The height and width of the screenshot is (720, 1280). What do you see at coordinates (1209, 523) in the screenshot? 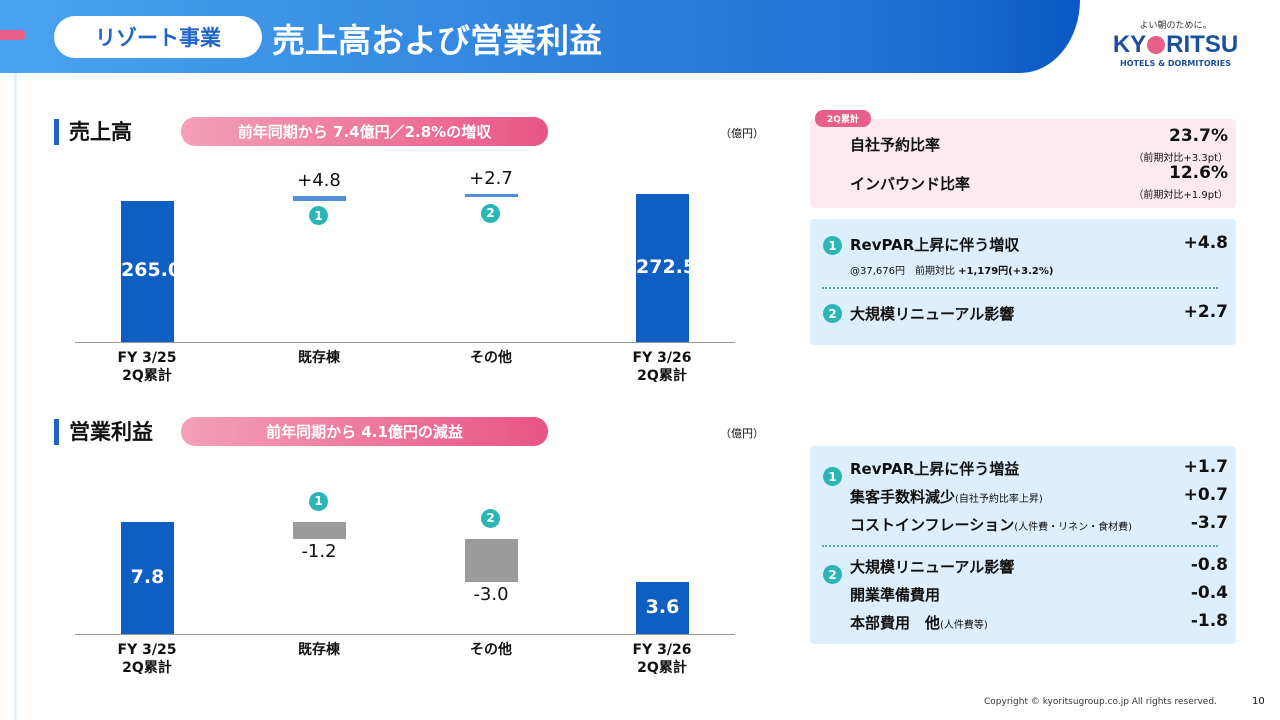
I see `factor-value: -3.7` at bounding box center [1209, 523].